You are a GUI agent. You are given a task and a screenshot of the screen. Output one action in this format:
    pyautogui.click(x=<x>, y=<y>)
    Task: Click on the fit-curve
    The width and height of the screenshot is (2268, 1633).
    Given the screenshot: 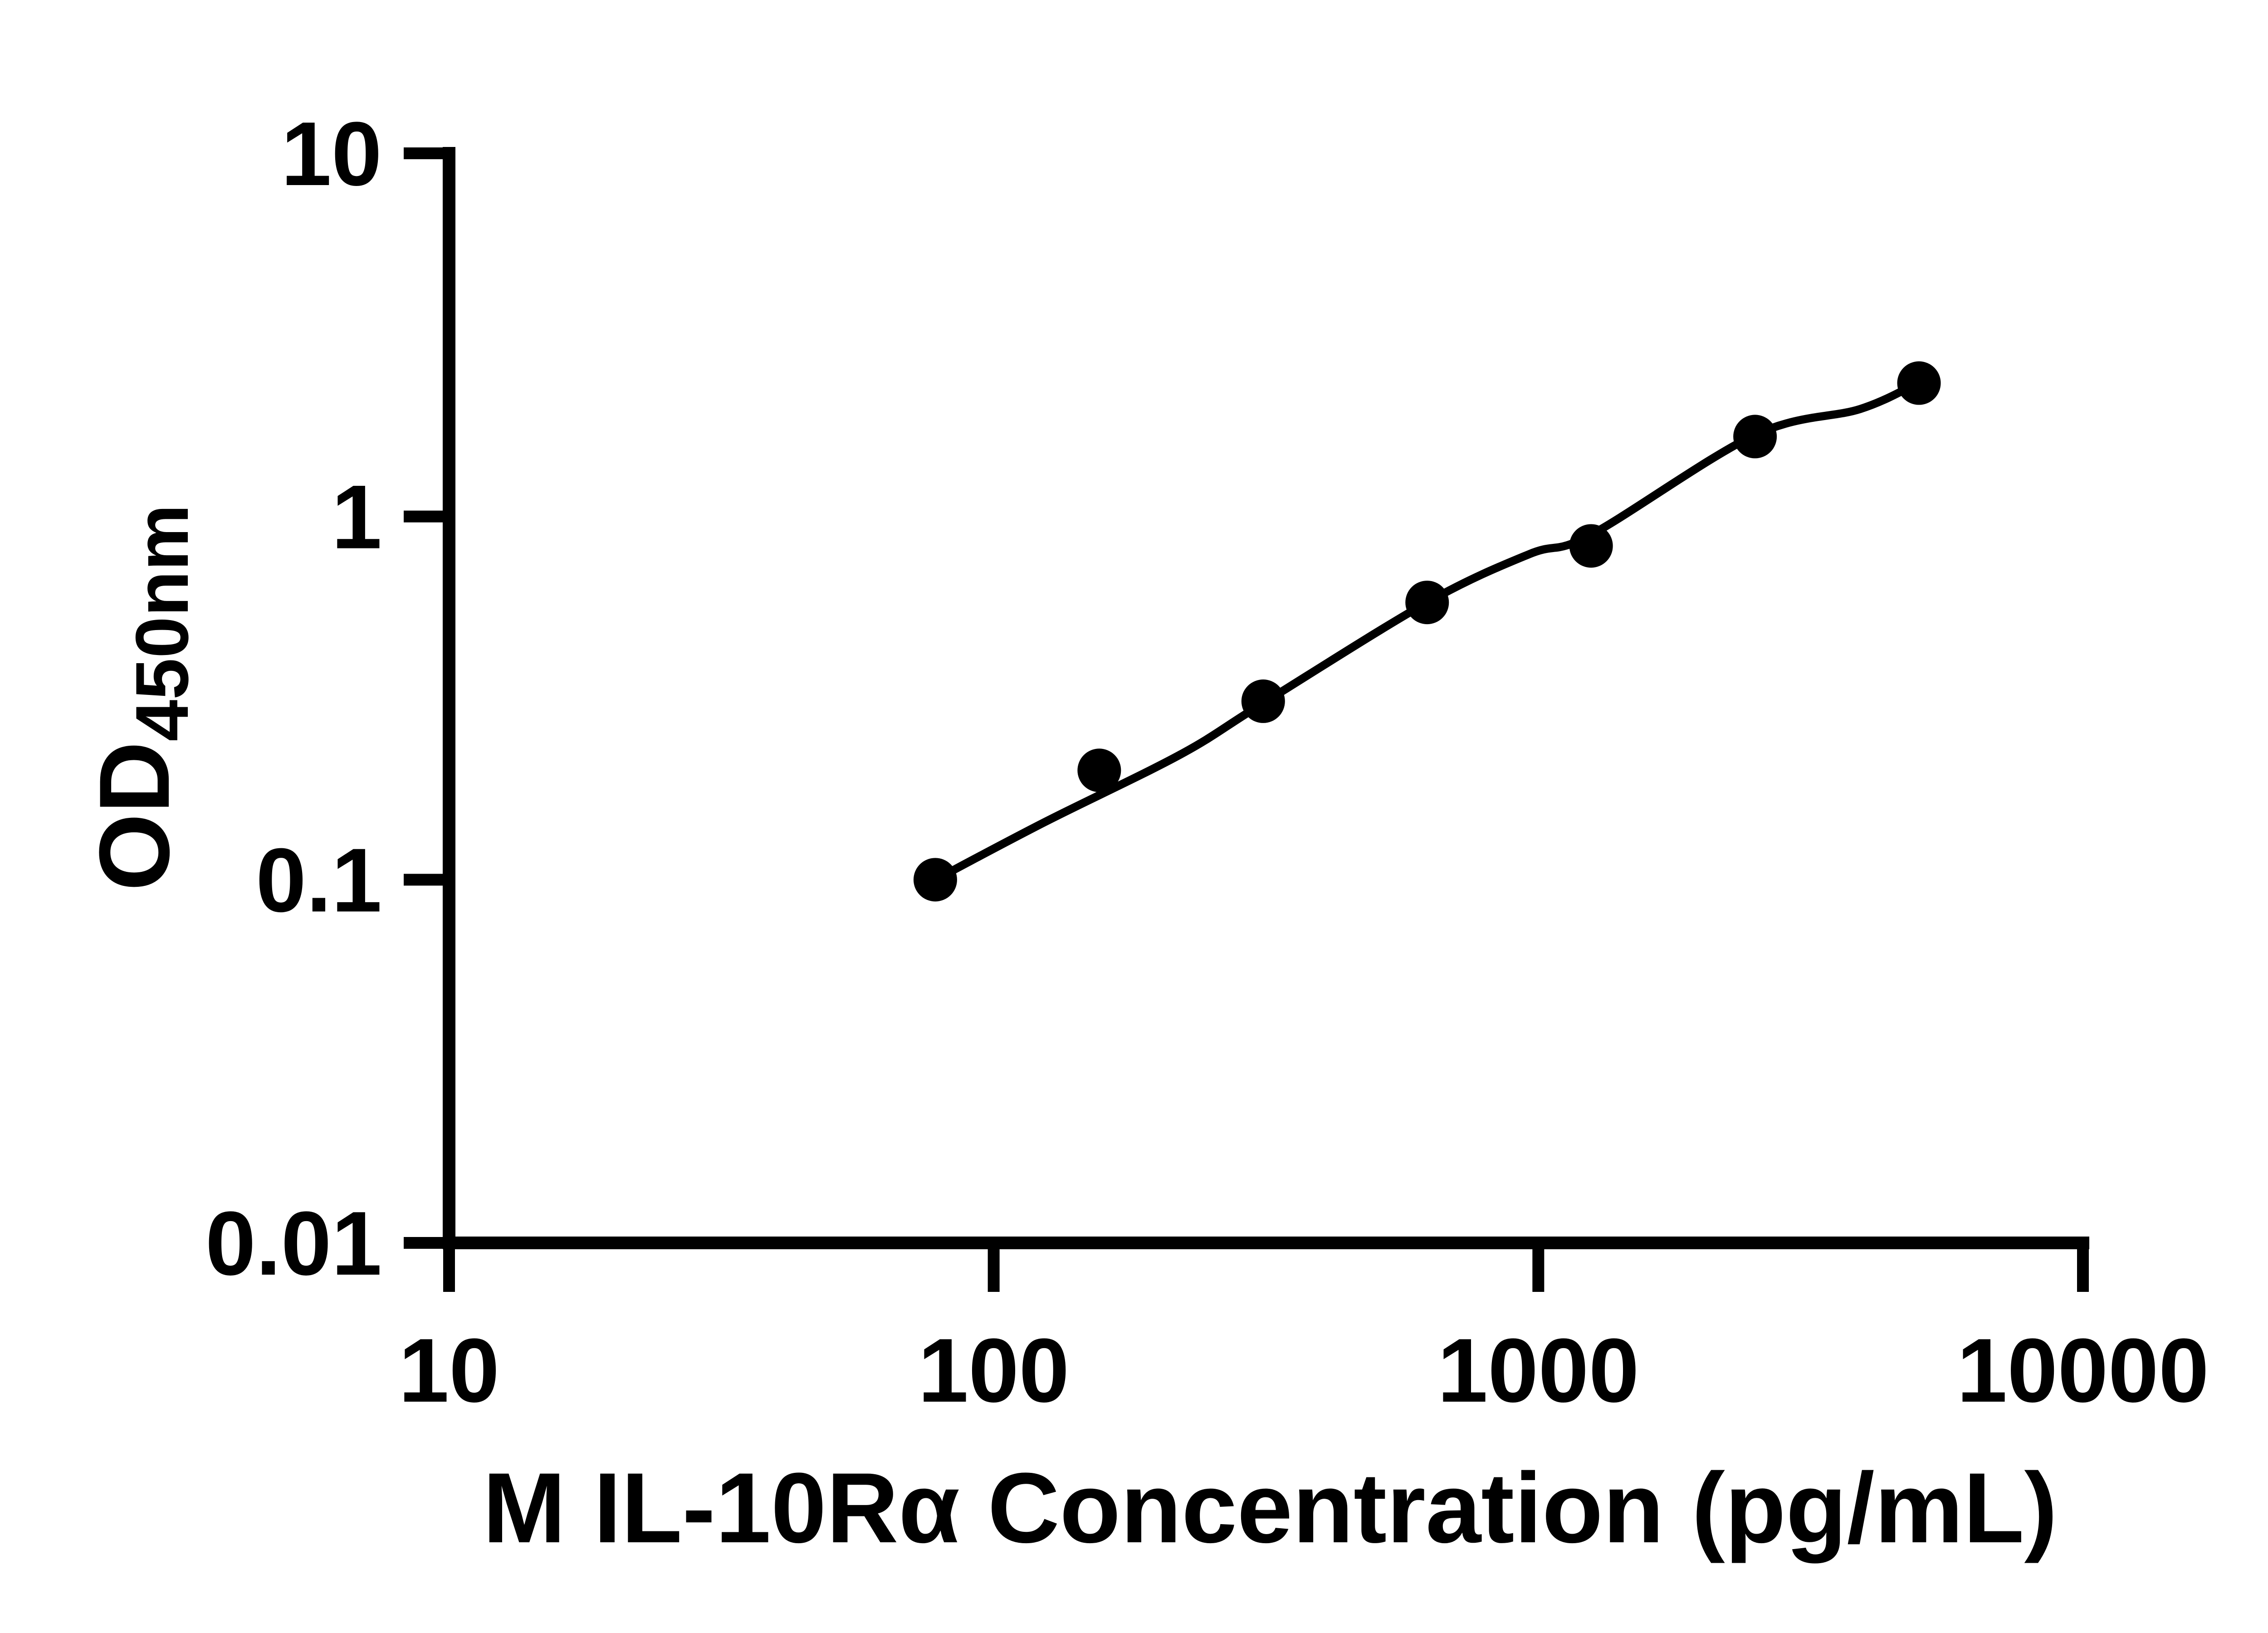 What is the action you would take?
    pyautogui.click(x=1427, y=631)
    